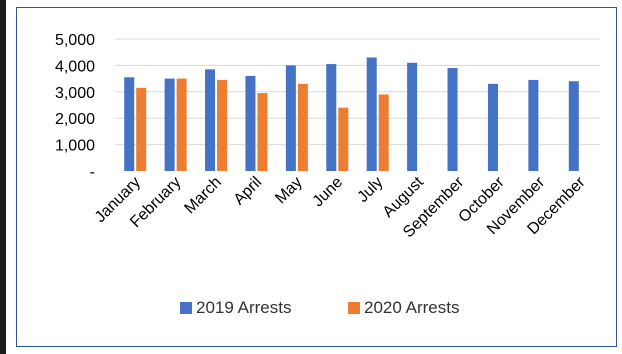 The image size is (622, 354). Describe the element at coordinates (92, 172) in the screenshot. I see `y-tick-label: -` at that location.